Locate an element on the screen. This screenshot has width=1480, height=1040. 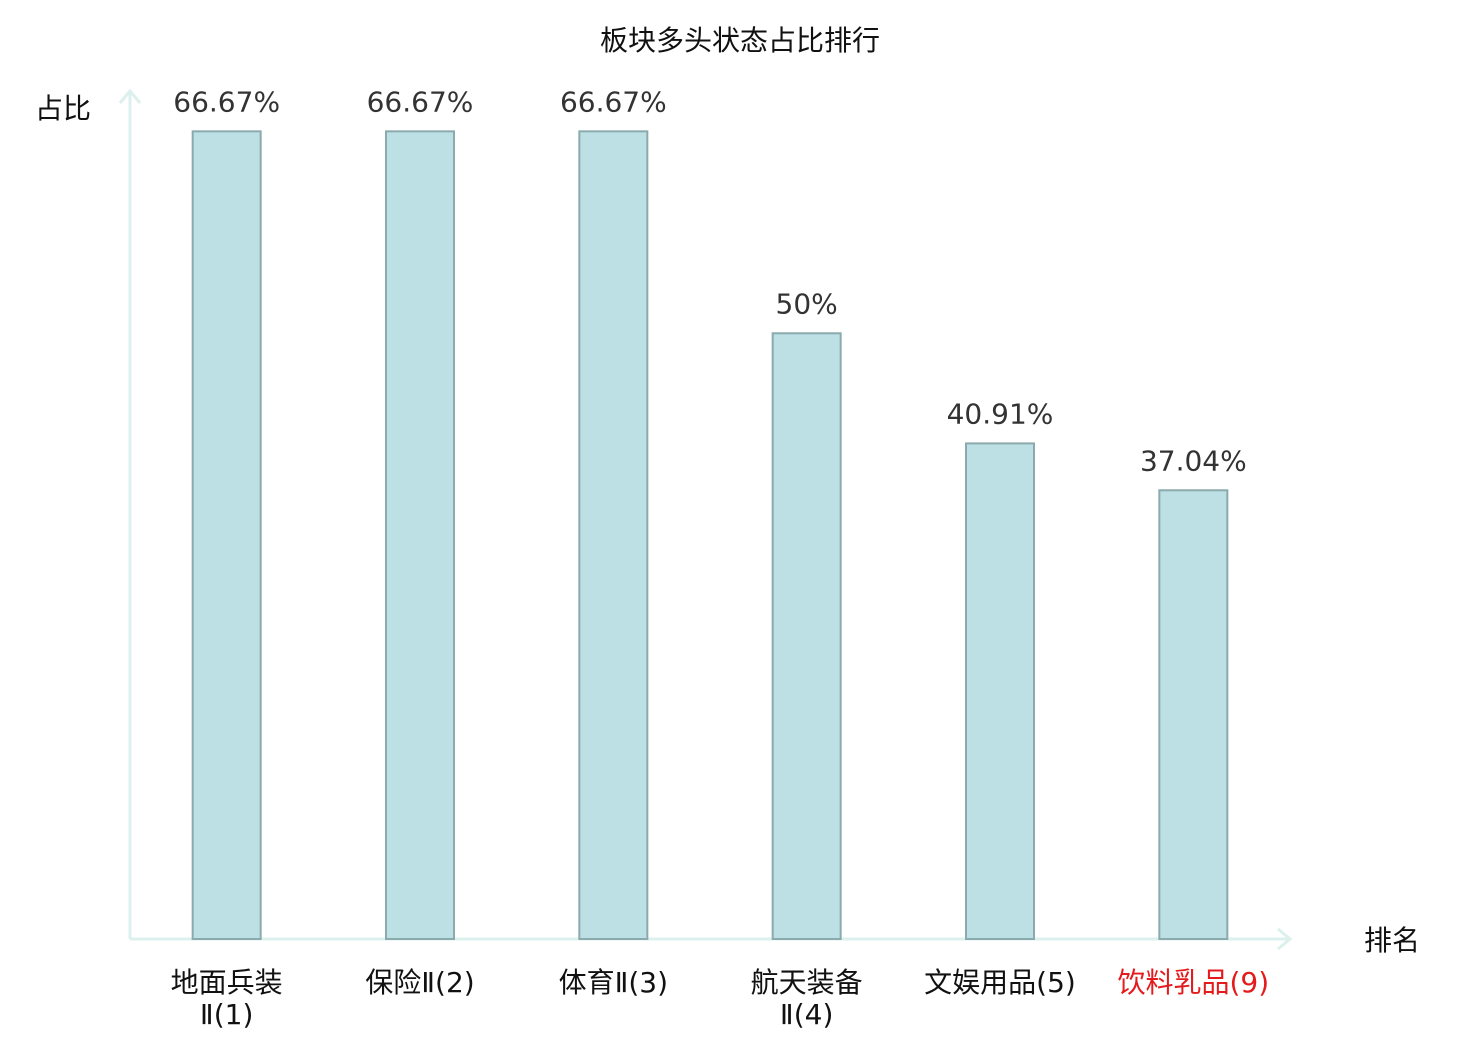
y-axis-arrow is located at coordinates (130, 96).